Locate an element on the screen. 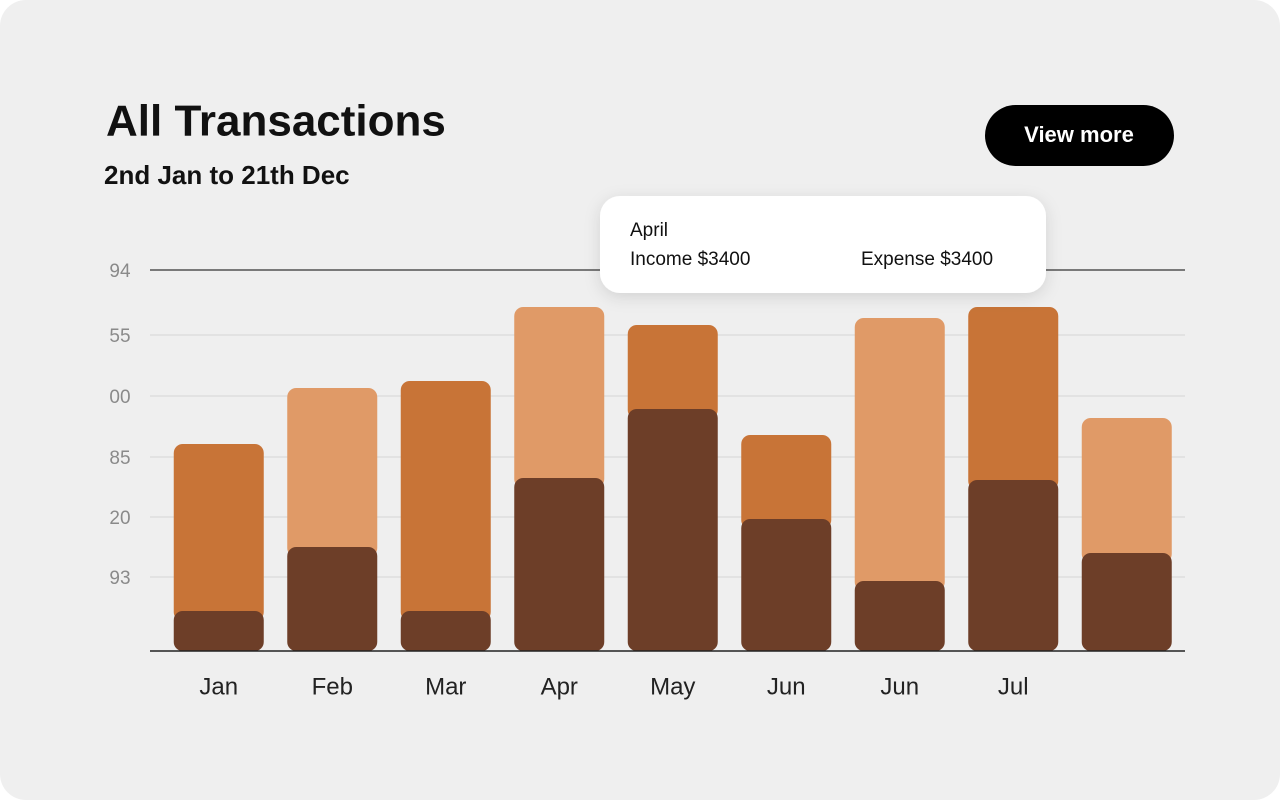 The width and height of the screenshot is (1280, 800). x-tick-label: Jul is located at coordinates (1013, 686).